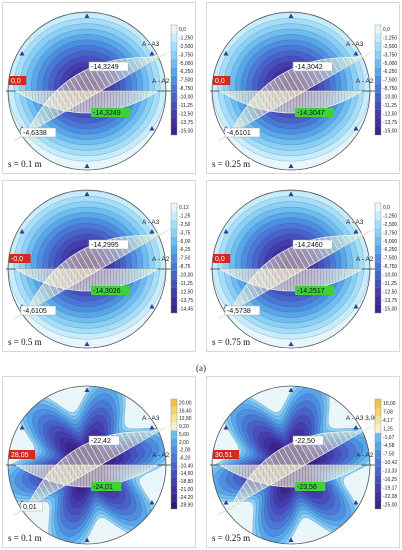 This screenshot has width=402, height=550. What do you see at coordinates (185, 216) in the screenshot?
I see `legend-tick-label: -1,25` at bounding box center [185, 216].